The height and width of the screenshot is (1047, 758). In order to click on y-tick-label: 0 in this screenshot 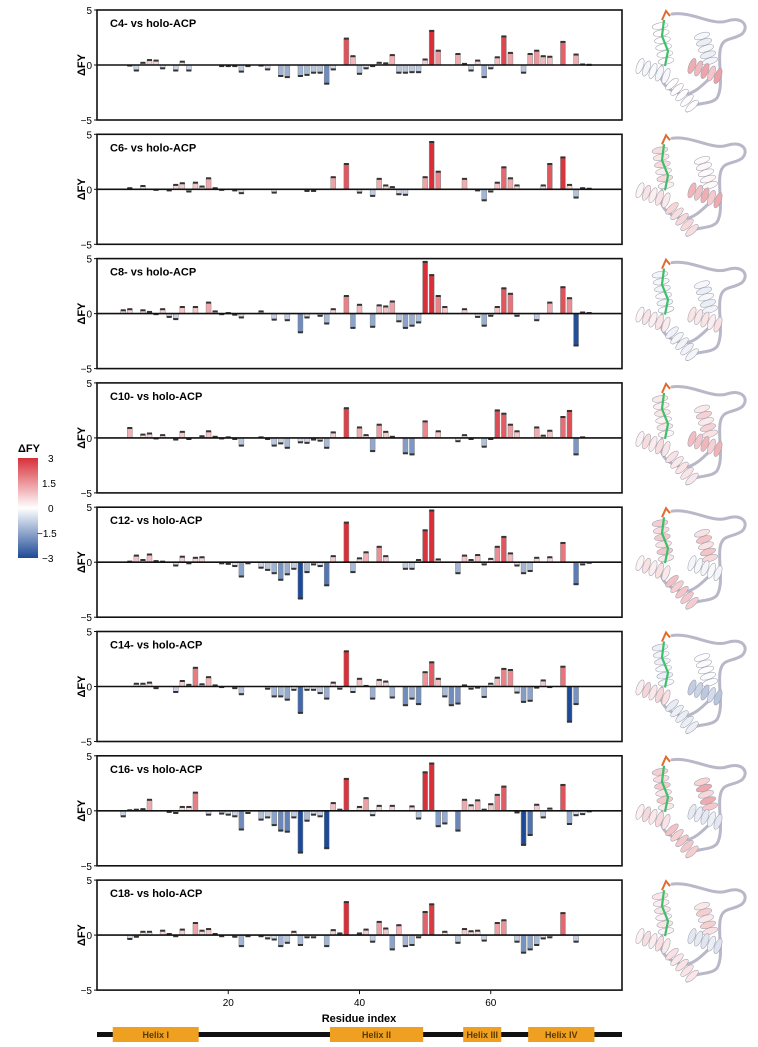, I will do `click(89, 936)`.